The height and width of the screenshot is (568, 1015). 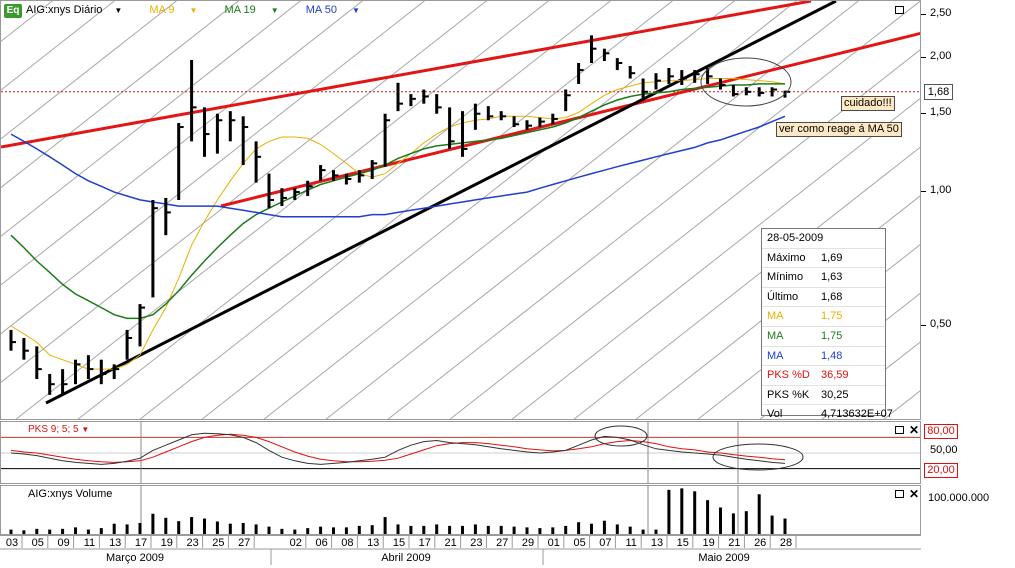 What do you see at coordinates (398, 510) in the screenshot?
I see `volume-chart` at bounding box center [398, 510].